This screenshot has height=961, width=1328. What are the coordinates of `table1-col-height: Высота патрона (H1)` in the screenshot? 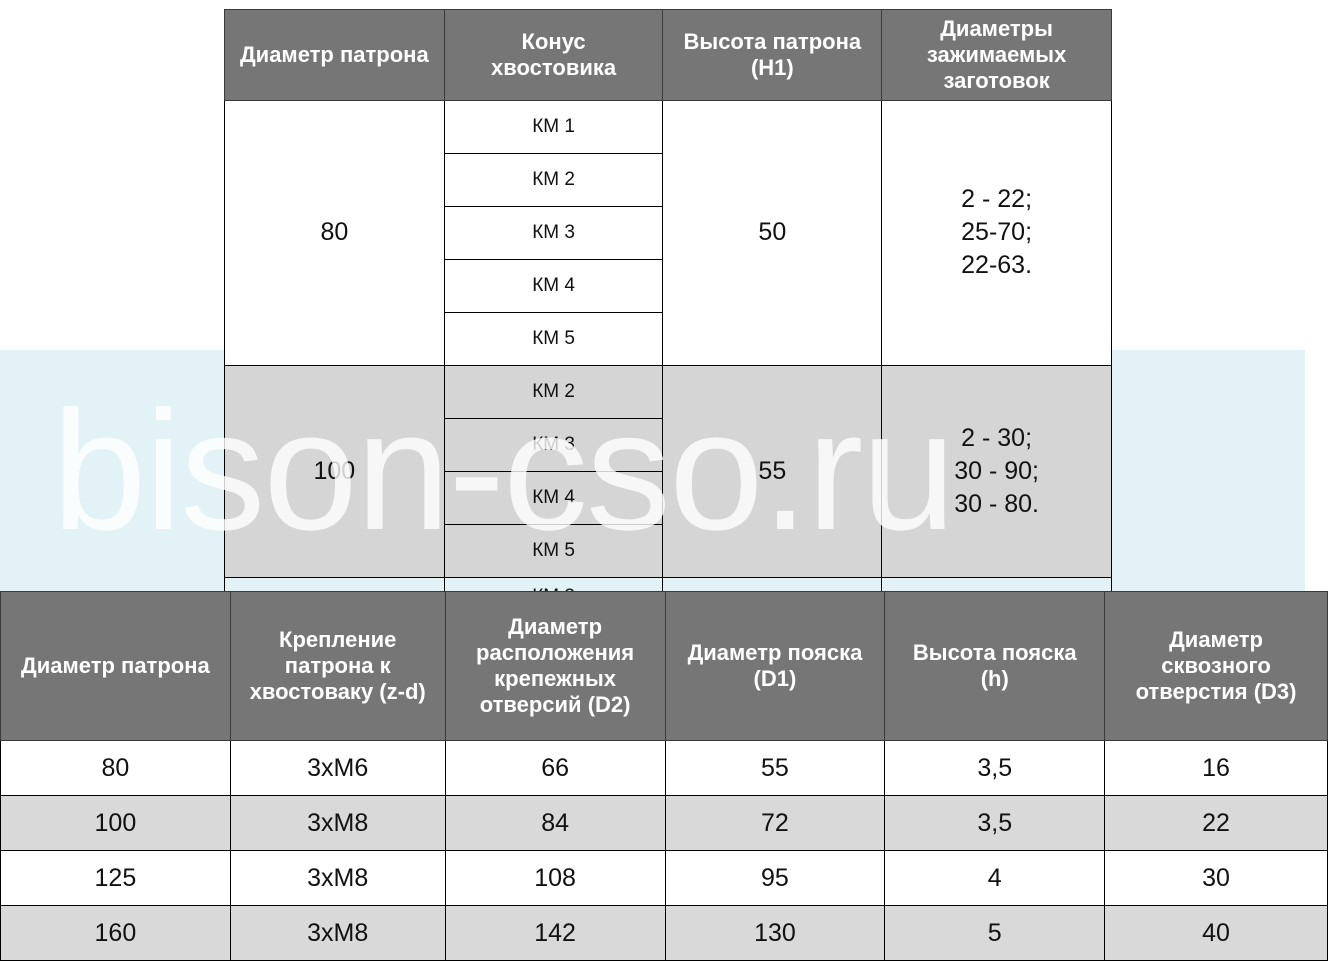 It's located at (772, 55).